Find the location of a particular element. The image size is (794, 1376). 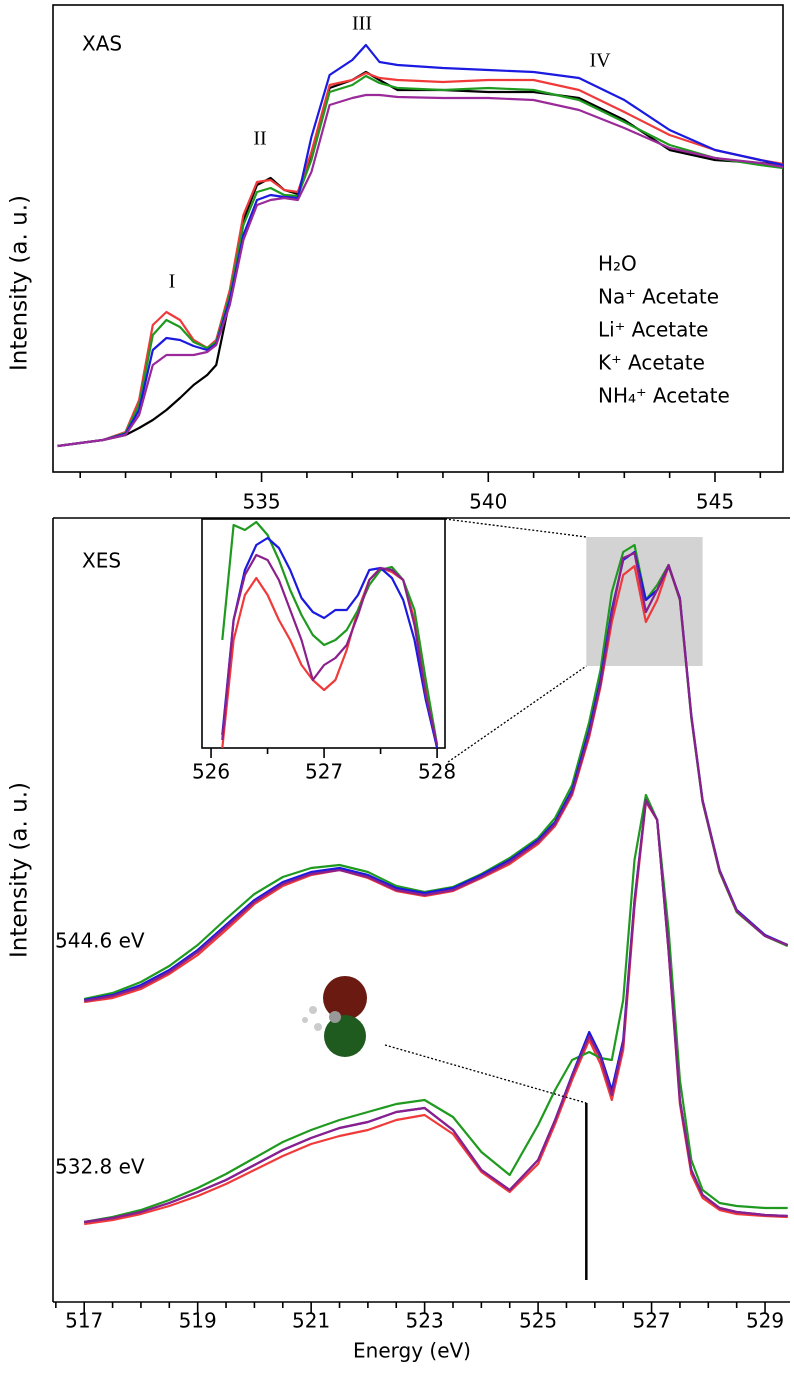

x-tick-label: 526 is located at coordinates (211, 772).